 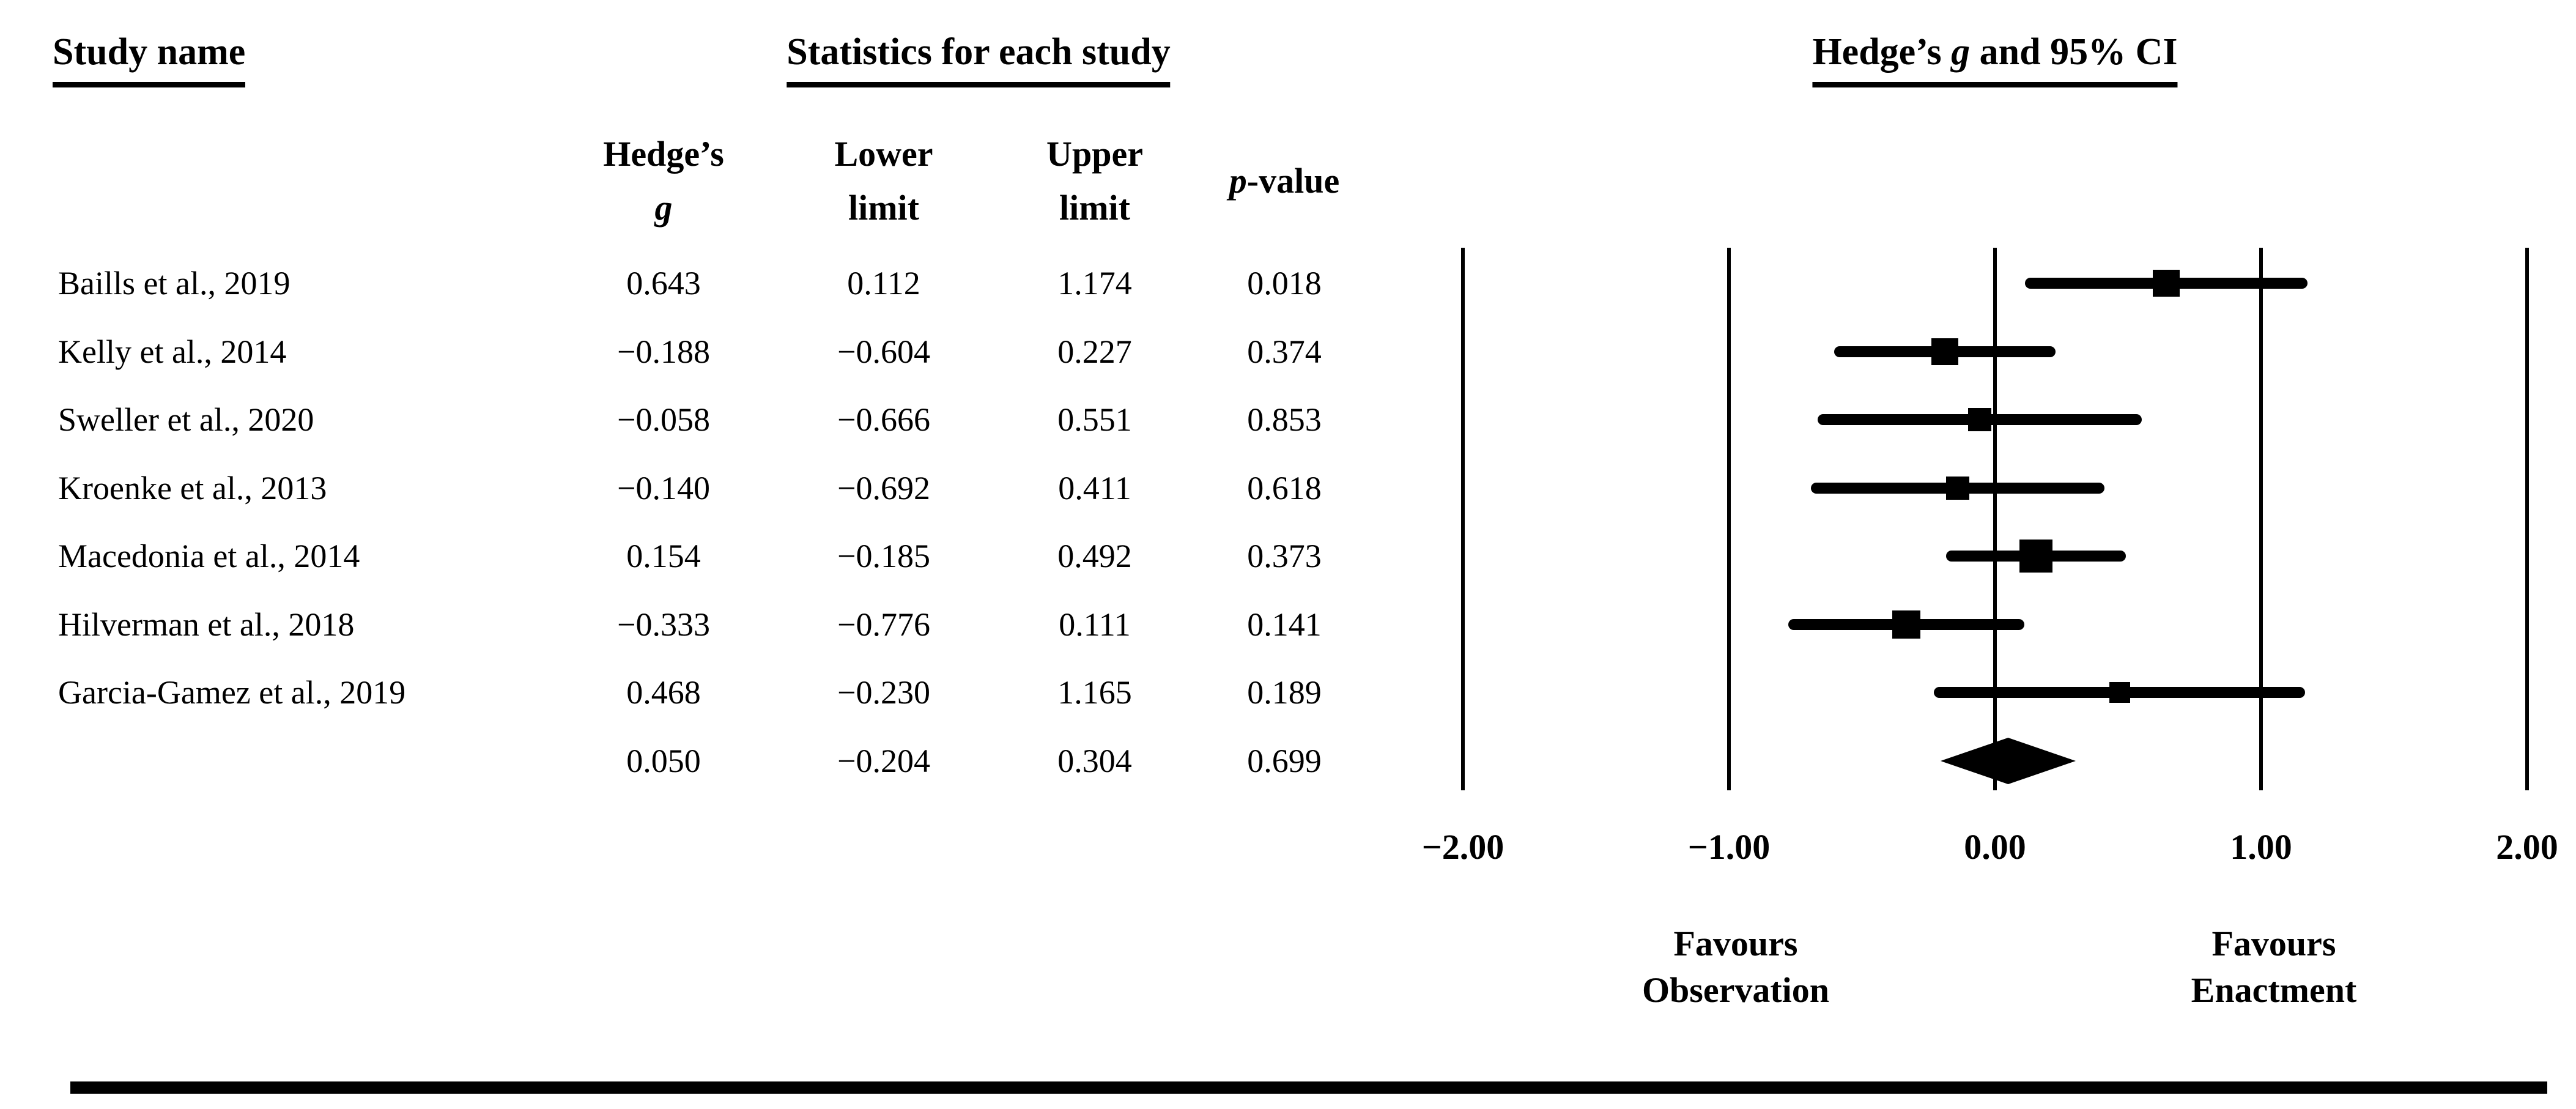 What do you see at coordinates (663, 419) in the screenshot?
I see `hedges-g-value: −0.058` at bounding box center [663, 419].